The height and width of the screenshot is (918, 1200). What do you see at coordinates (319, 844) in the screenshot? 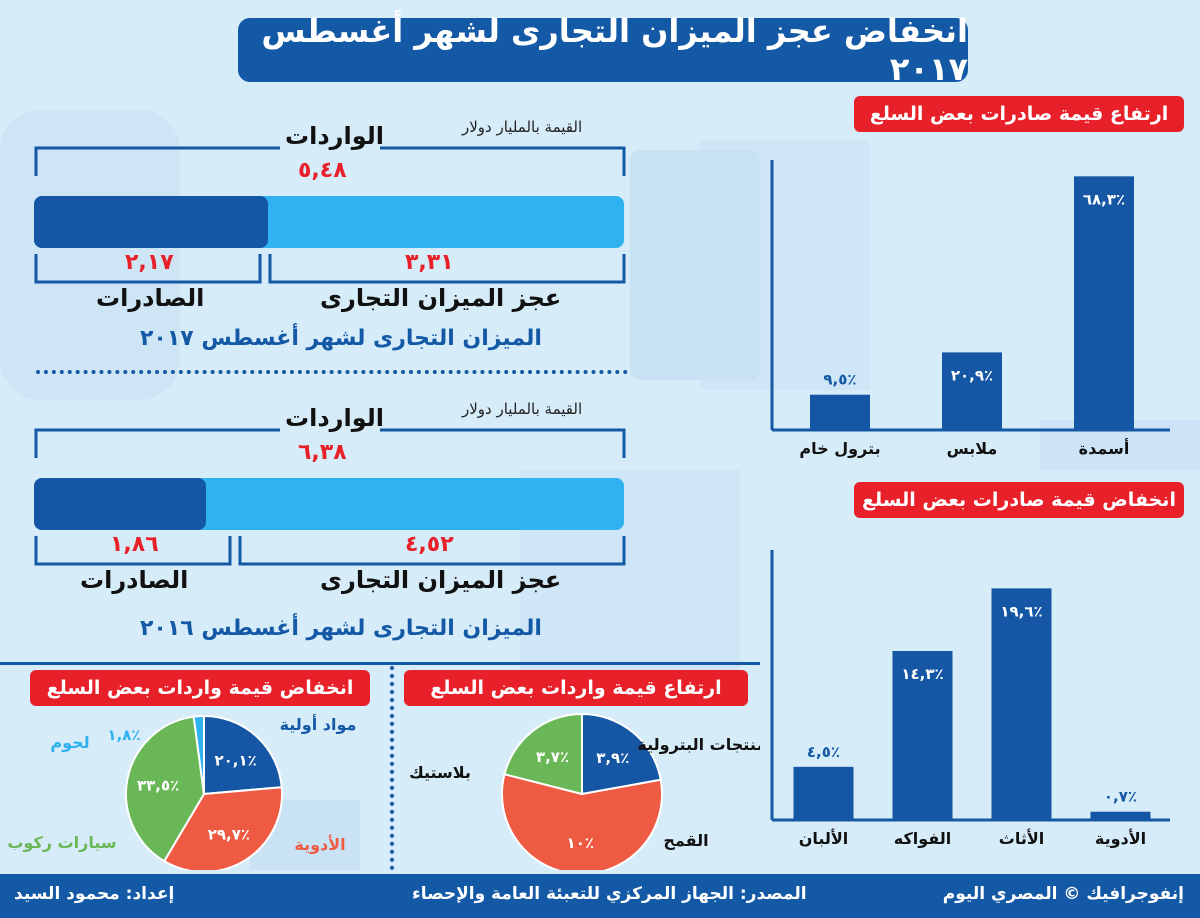
I see `pie-category-label: الأدوية` at bounding box center [319, 844].